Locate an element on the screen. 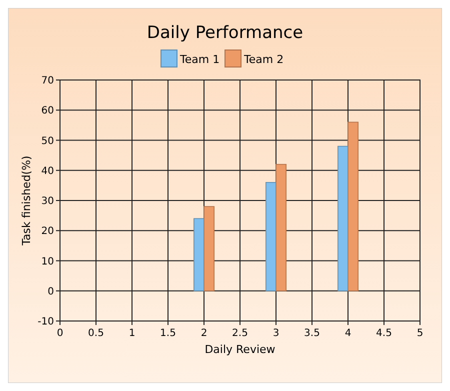 This screenshot has width=450, height=391. x-tick-label: 3.5 is located at coordinates (312, 333).